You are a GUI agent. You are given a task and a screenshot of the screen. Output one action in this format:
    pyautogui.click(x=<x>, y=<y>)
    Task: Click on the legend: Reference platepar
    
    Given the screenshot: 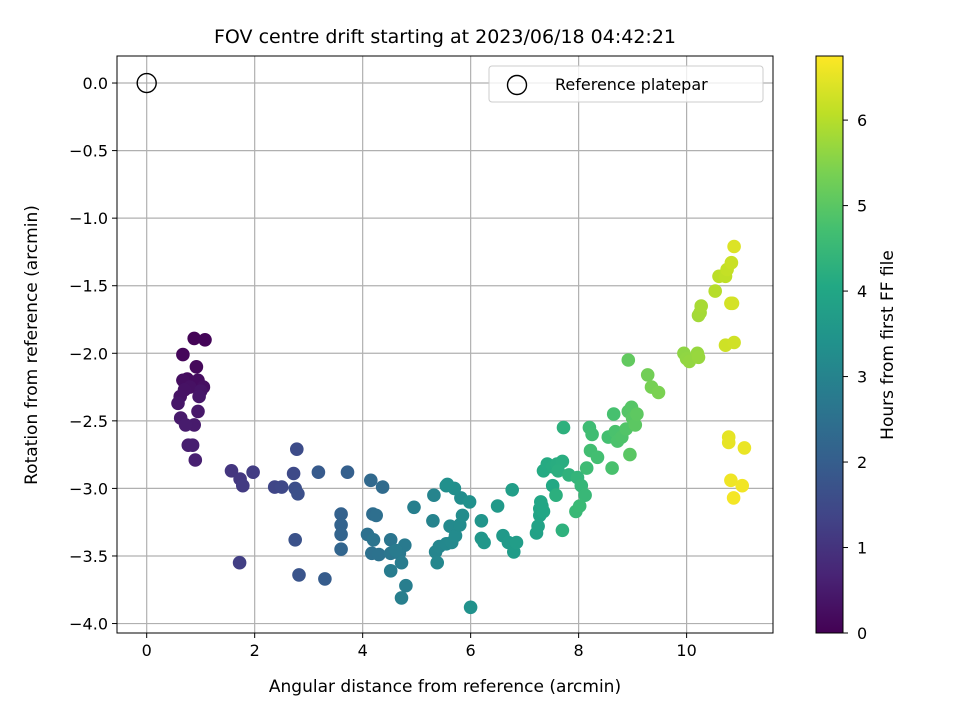 What is the action you would take?
    pyautogui.click(x=626, y=84)
    